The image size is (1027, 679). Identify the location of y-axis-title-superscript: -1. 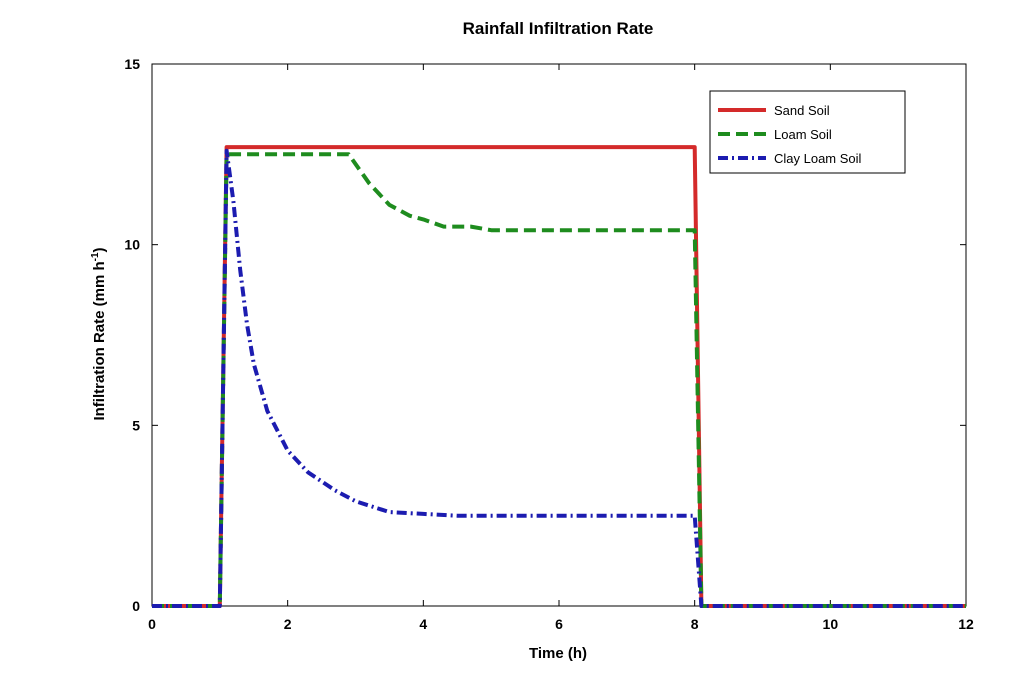
(95, 256).